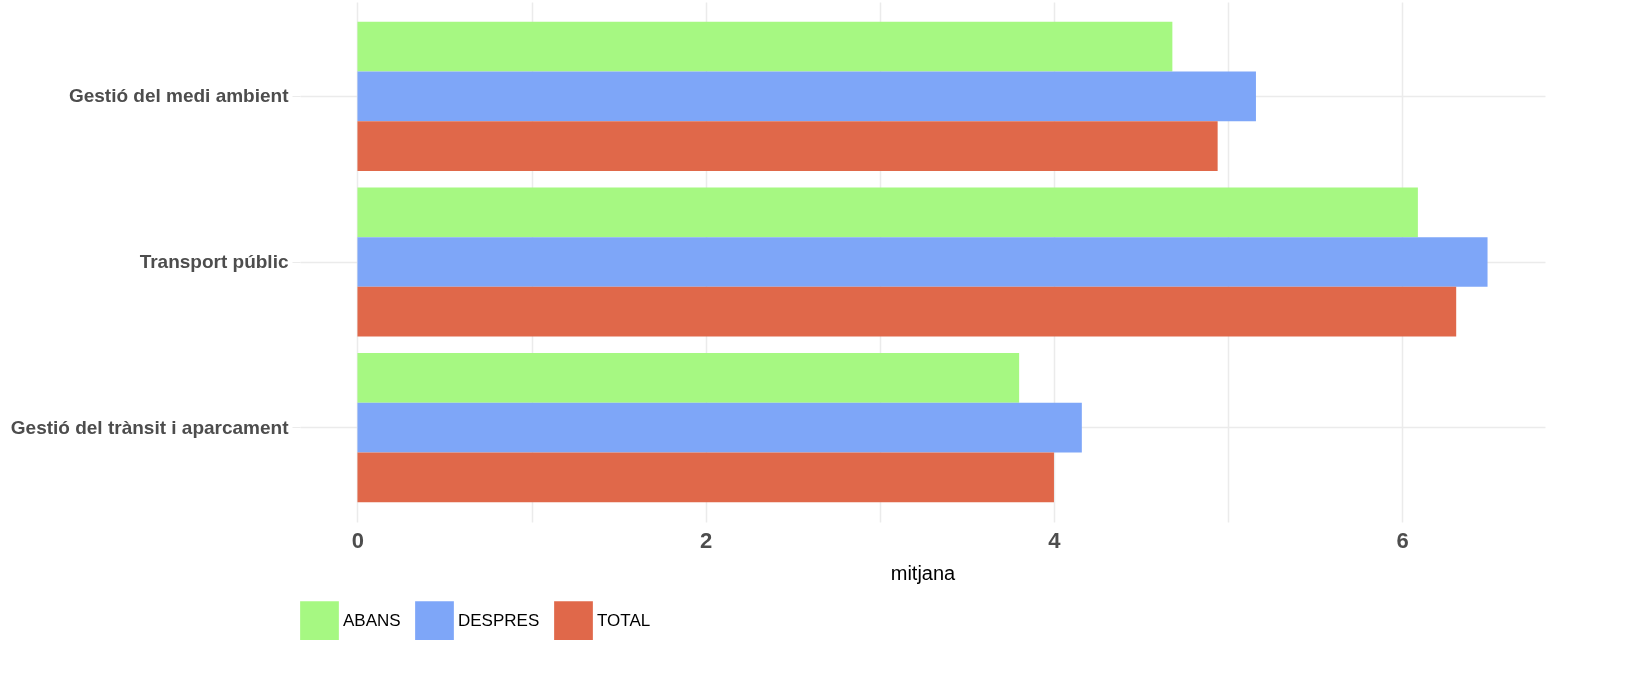 Image resolution: width=1630 pixels, height=678 pixels. What do you see at coordinates (179, 96) in the screenshot?
I see `y-tick-label: Gestió del medi ambient` at bounding box center [179, 96].